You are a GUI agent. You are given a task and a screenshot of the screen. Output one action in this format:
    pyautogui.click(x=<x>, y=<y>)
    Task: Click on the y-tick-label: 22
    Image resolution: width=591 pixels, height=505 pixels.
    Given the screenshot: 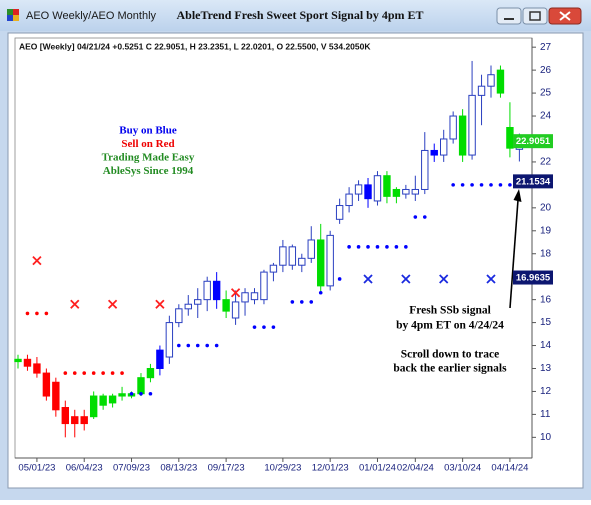 What is the action you would take?
    pyautogui.click(x=546, y=162)
    